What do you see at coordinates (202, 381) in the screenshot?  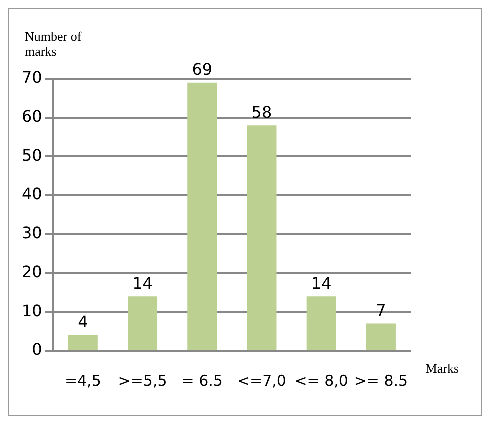 I see `x-tick-label: = 6.5` at bounding box center [202, 381].